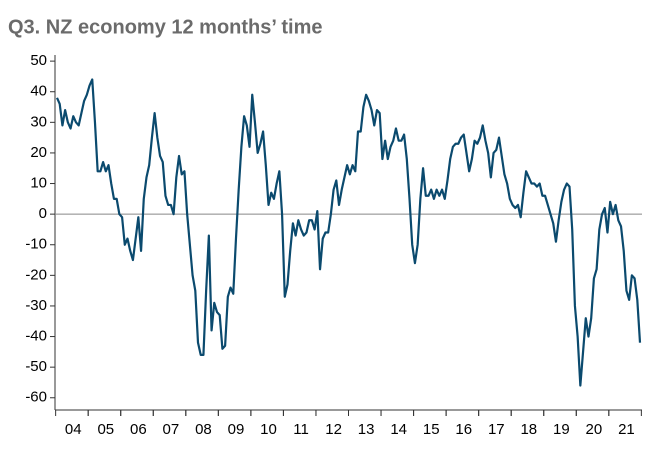 This screenshot has height=450, width=660. What do you see at coordinates (38, 183) in the screenshot?
I see `y-tick-label: 10` at bounding box center [38, 183].